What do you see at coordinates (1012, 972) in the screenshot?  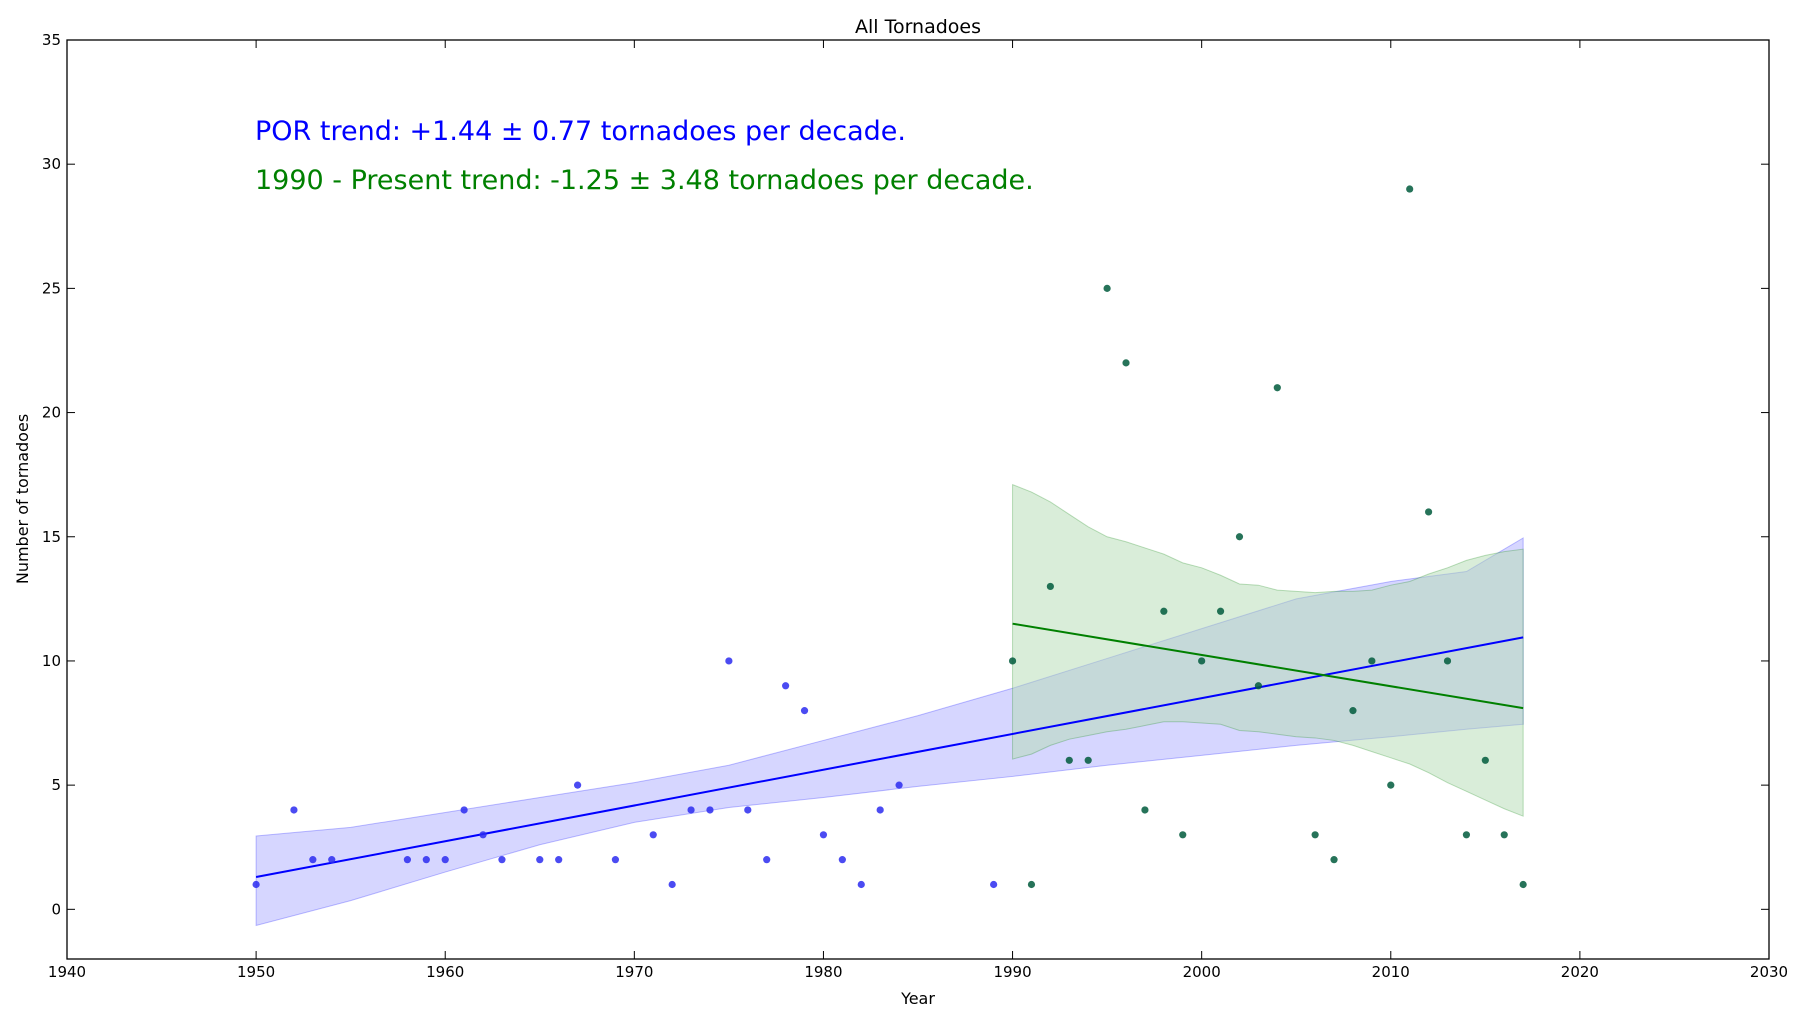 I see `x-tick-label: 1990` at bounding box center [1012, 972].